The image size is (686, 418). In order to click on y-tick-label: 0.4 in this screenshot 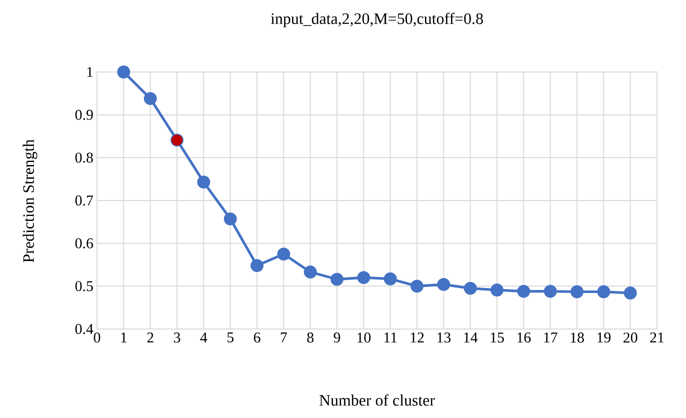, I will do `click(84, 329)`.